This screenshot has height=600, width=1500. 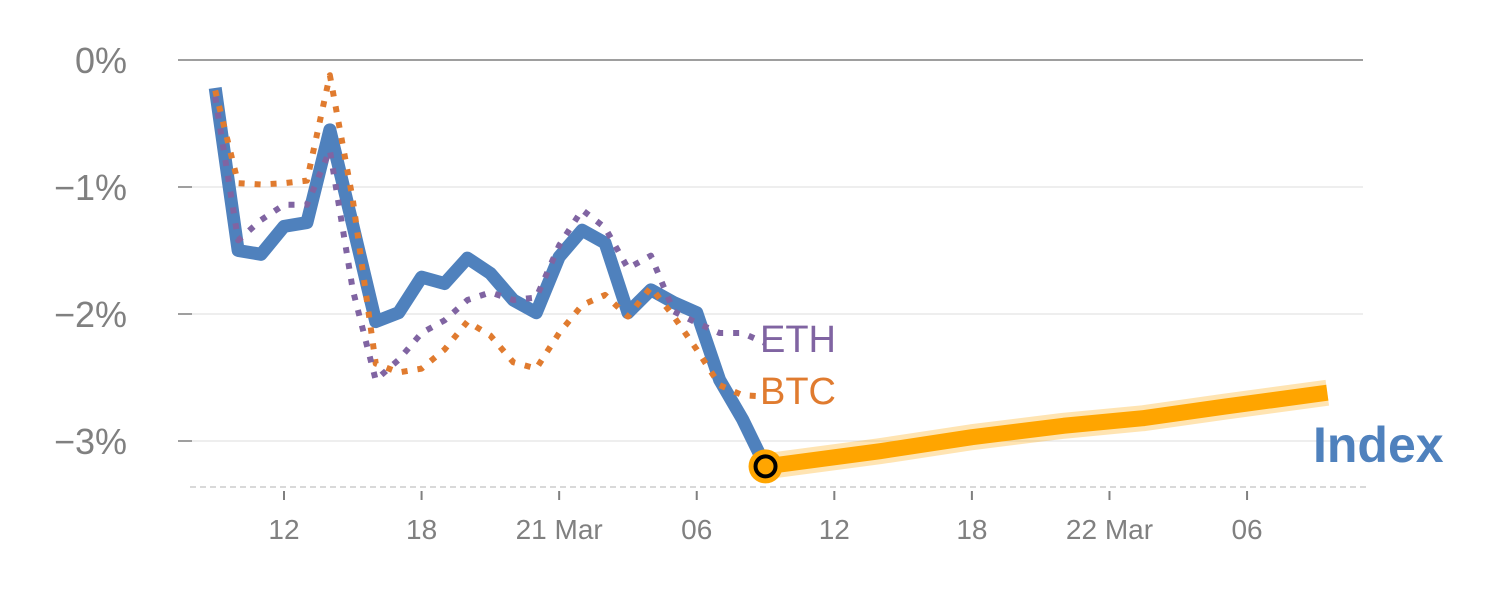 I want to click on x-tick-label: 22 Mar, so click(x=1109, y=529).